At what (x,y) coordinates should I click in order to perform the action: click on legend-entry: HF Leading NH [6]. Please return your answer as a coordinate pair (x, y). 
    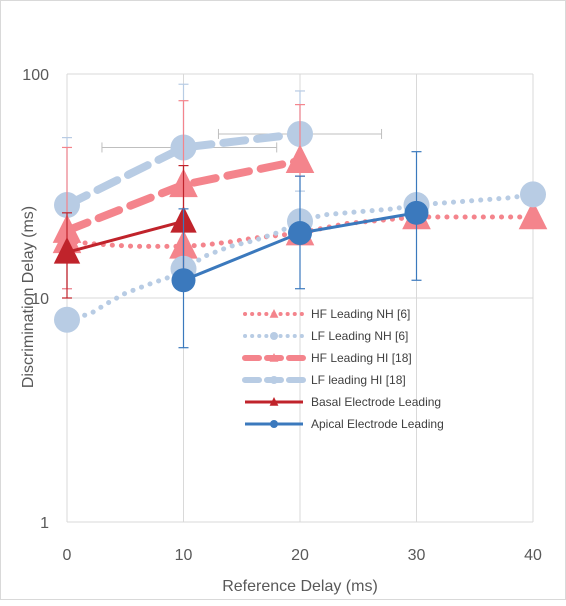
    Looking at the image, I should click on (326, 314).